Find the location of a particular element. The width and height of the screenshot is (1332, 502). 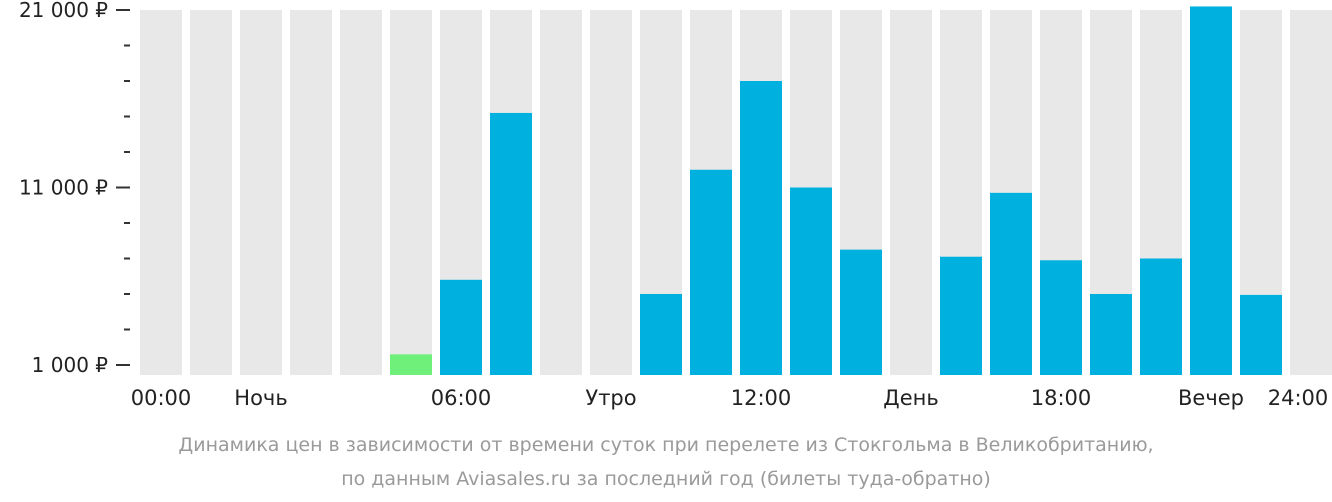

y-tick-label: 21 000 ₽ is located at coordinates (63, 11).